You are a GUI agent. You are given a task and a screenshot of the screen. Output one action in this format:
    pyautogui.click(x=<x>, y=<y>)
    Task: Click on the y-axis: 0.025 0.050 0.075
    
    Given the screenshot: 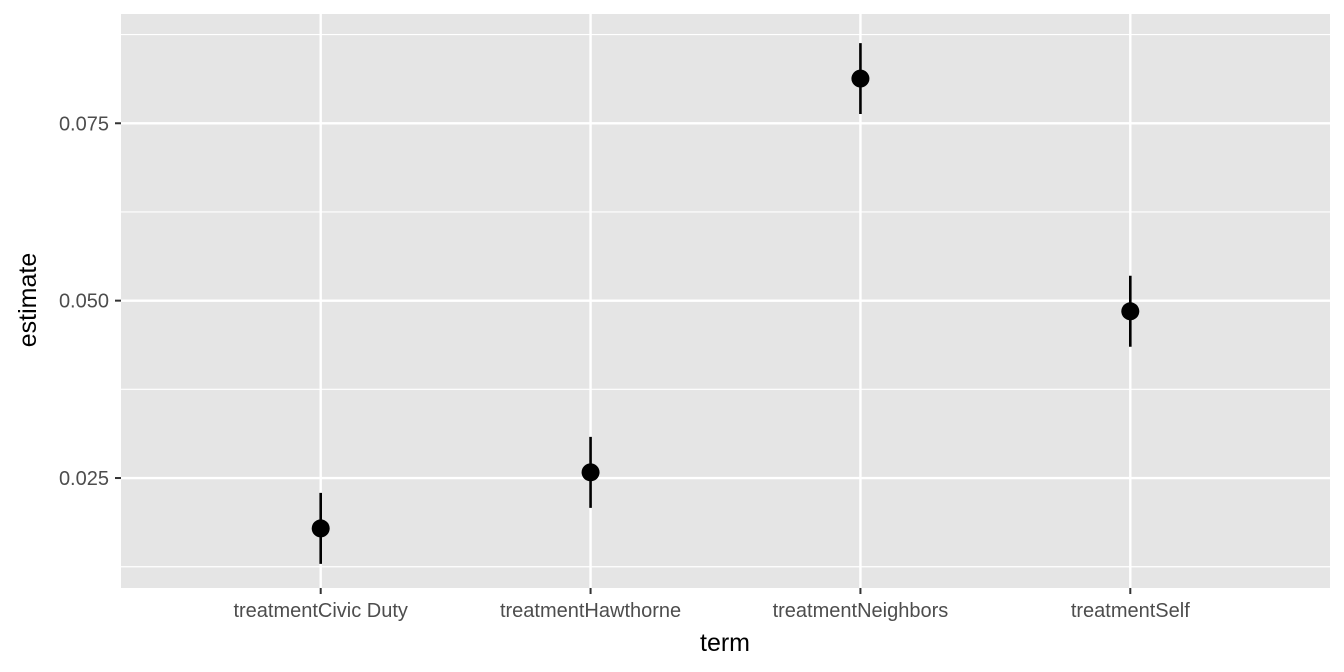 What is the action you would take?
    pyautogui.click(x=90, y=301)
    